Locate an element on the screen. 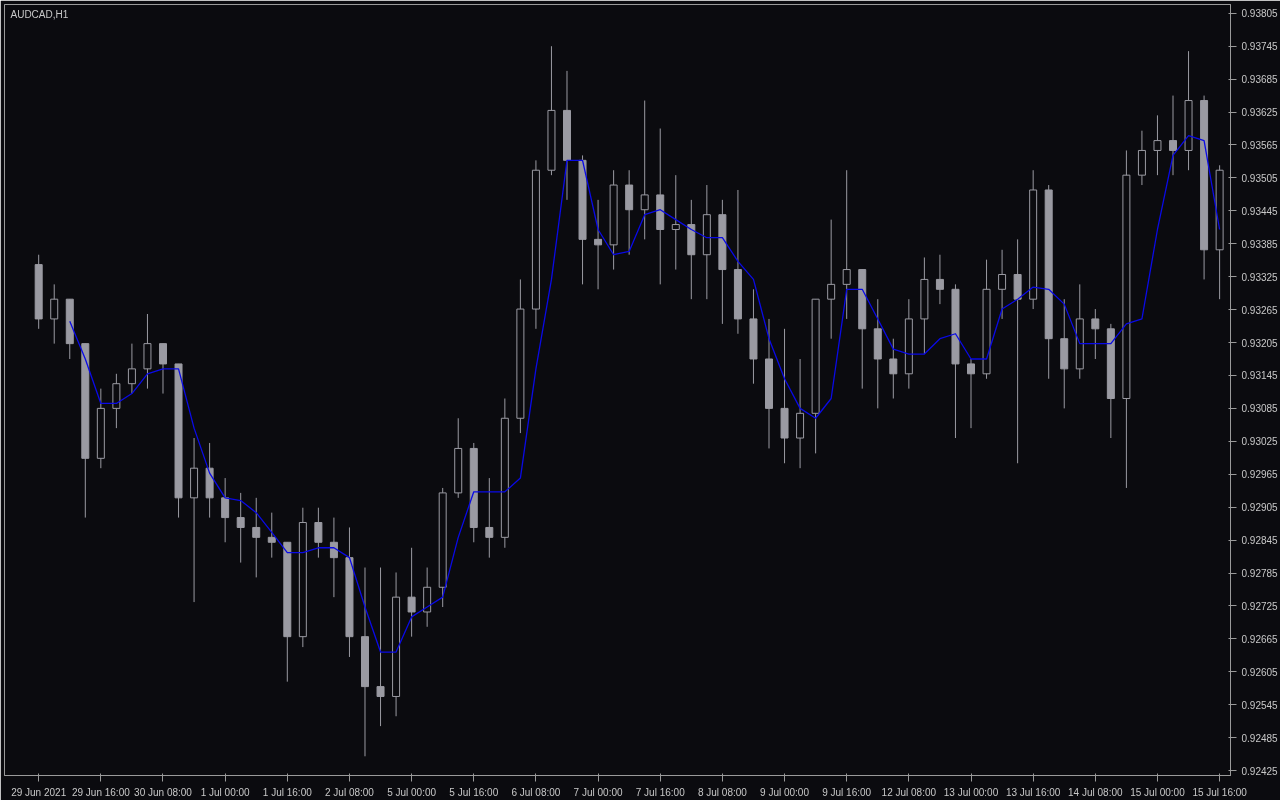 The width and height of the screenshot is (1280, 800). y-tick-label: 0.93685 is located at coordinates (1260, 80).